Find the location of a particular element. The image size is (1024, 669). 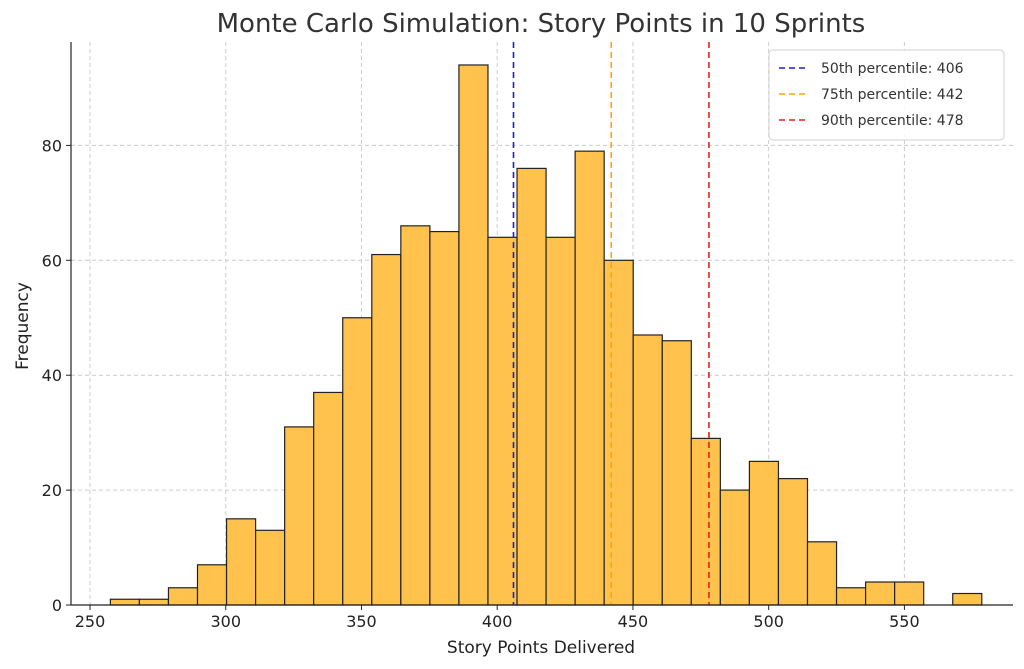

y-tick-label: 60 is located at coordinates (52, 260).